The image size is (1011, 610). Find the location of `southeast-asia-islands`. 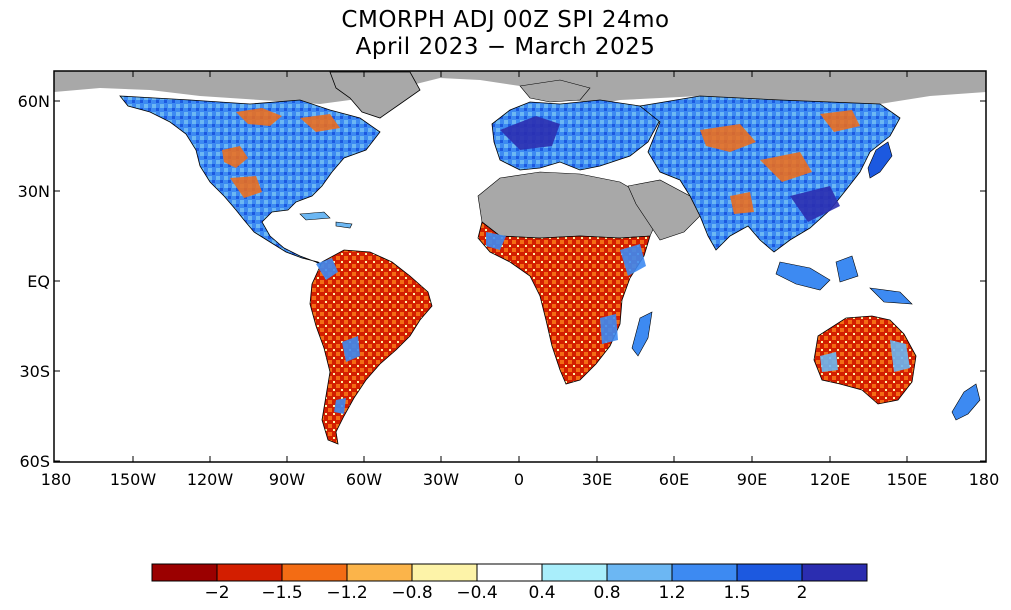

southeast-asia-islands is located at coordinates (844, 280).